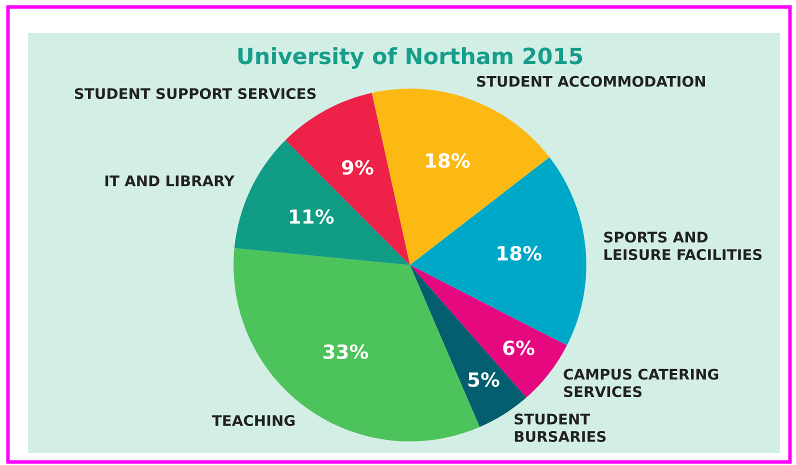 This screenshot has height=465, width=796. I want to click on data-label: 6%, so click(518, 348).